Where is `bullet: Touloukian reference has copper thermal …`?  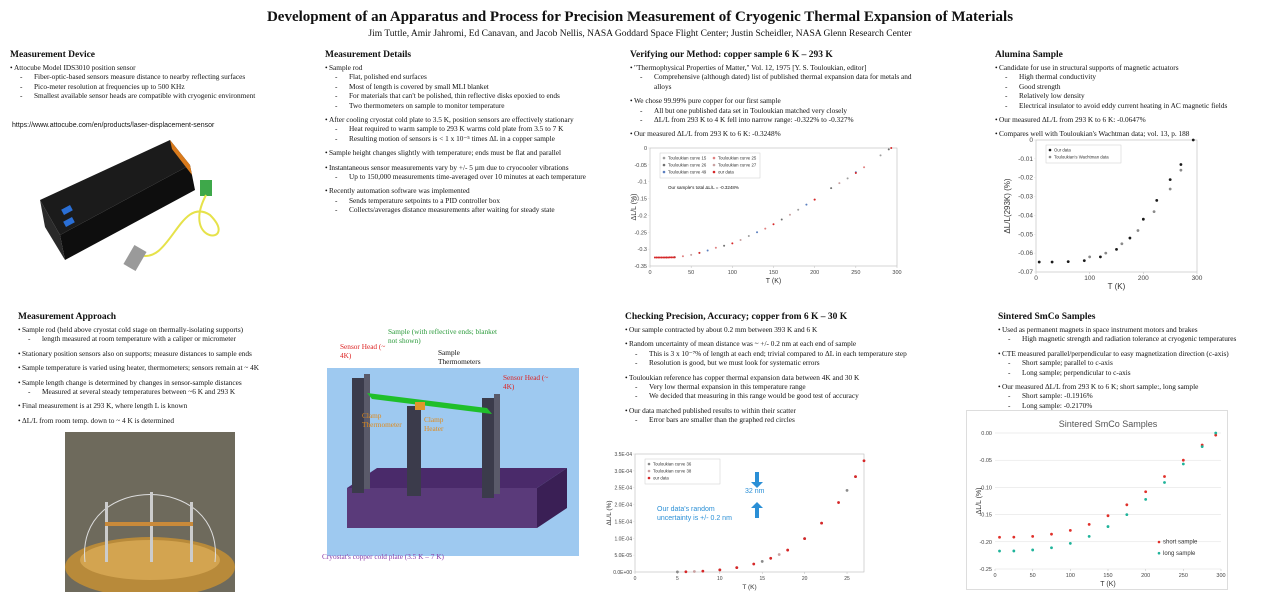
bullet: Touloukian reference has copper thermal … is located at coordinates (770, 378).